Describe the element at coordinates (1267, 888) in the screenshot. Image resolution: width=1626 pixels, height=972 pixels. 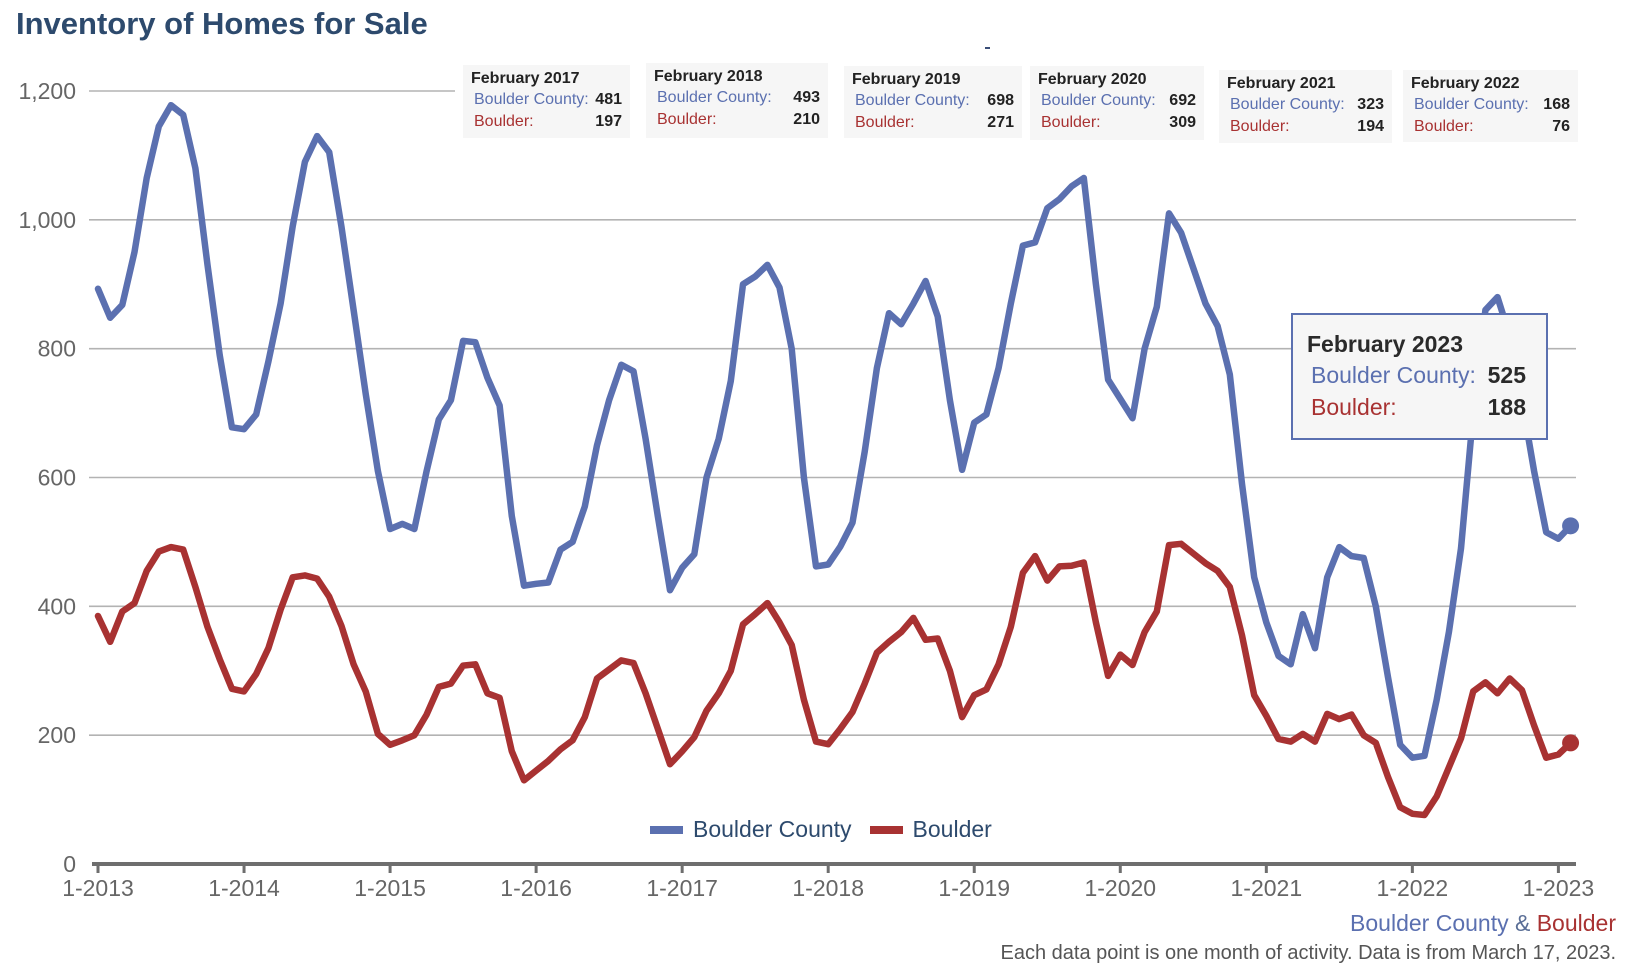
I see `x-tick-label: 1-2021` at that location.